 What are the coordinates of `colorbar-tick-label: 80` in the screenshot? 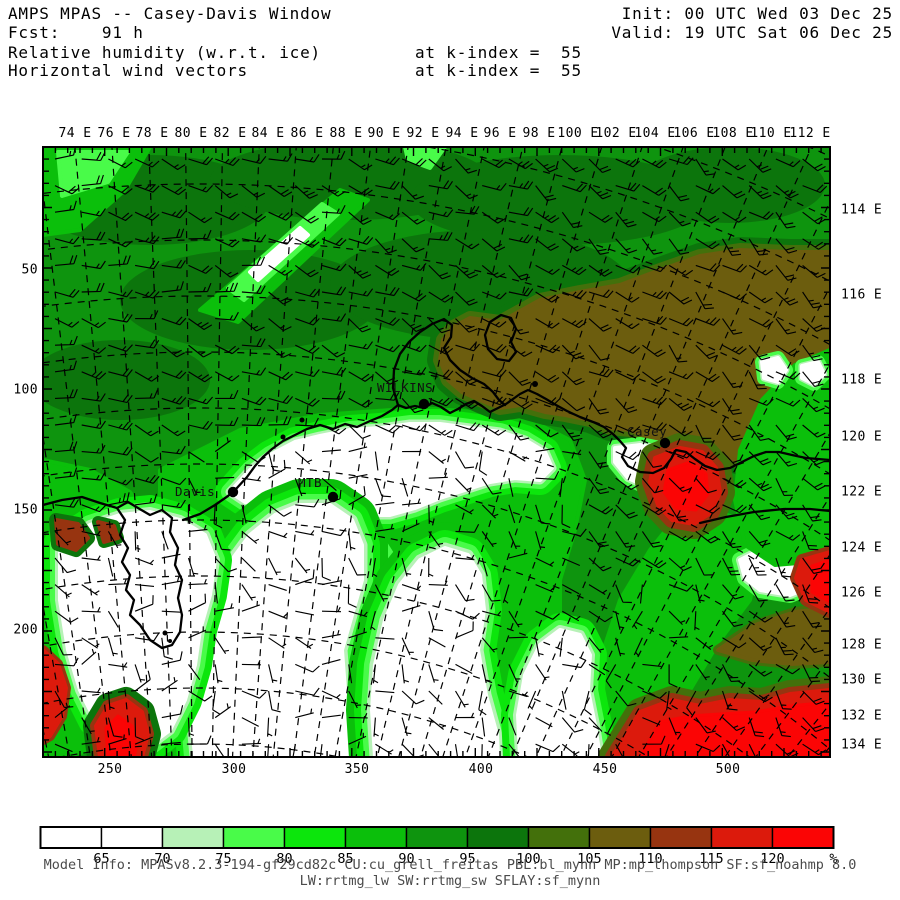 It's located at (284, 859).